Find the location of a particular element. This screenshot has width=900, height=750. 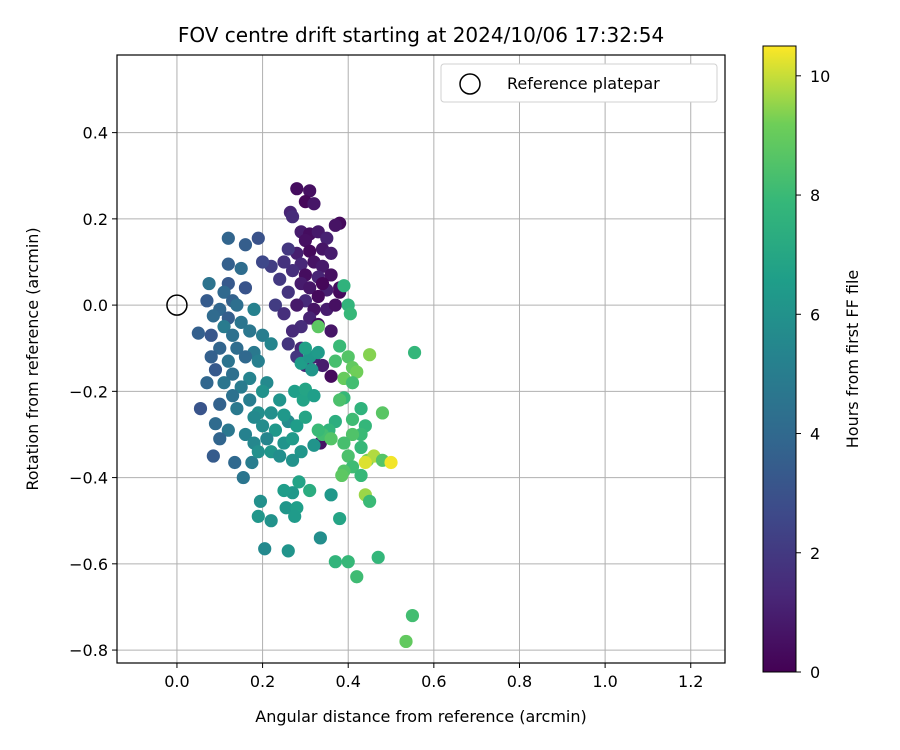

colorbar-tick-label: 2 is located at coordinates (815, 553).